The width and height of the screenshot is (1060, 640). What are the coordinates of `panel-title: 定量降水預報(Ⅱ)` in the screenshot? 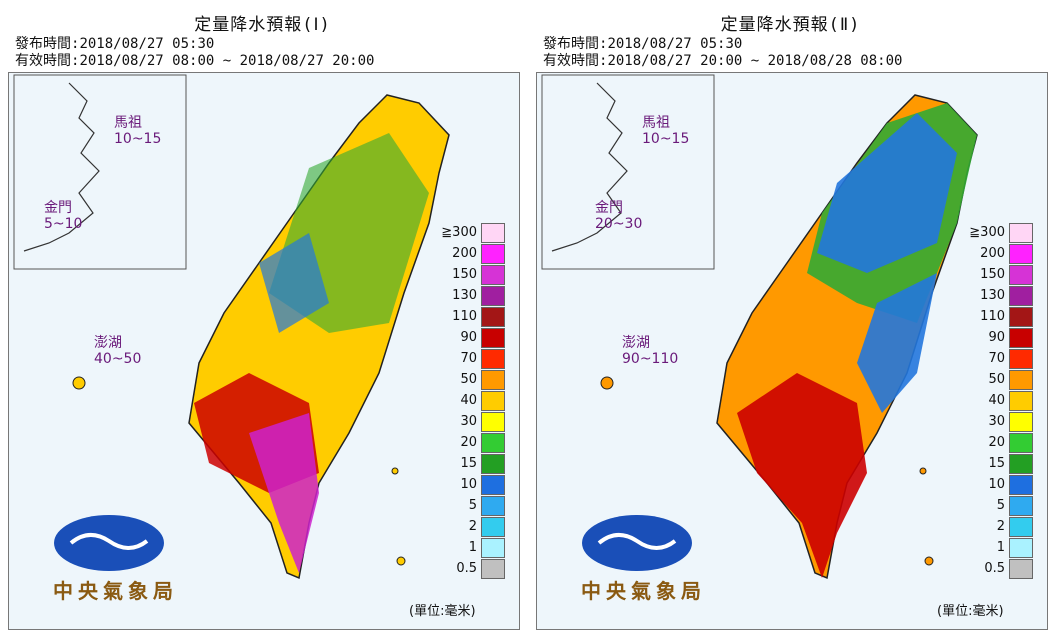 It's located at (790, 25).